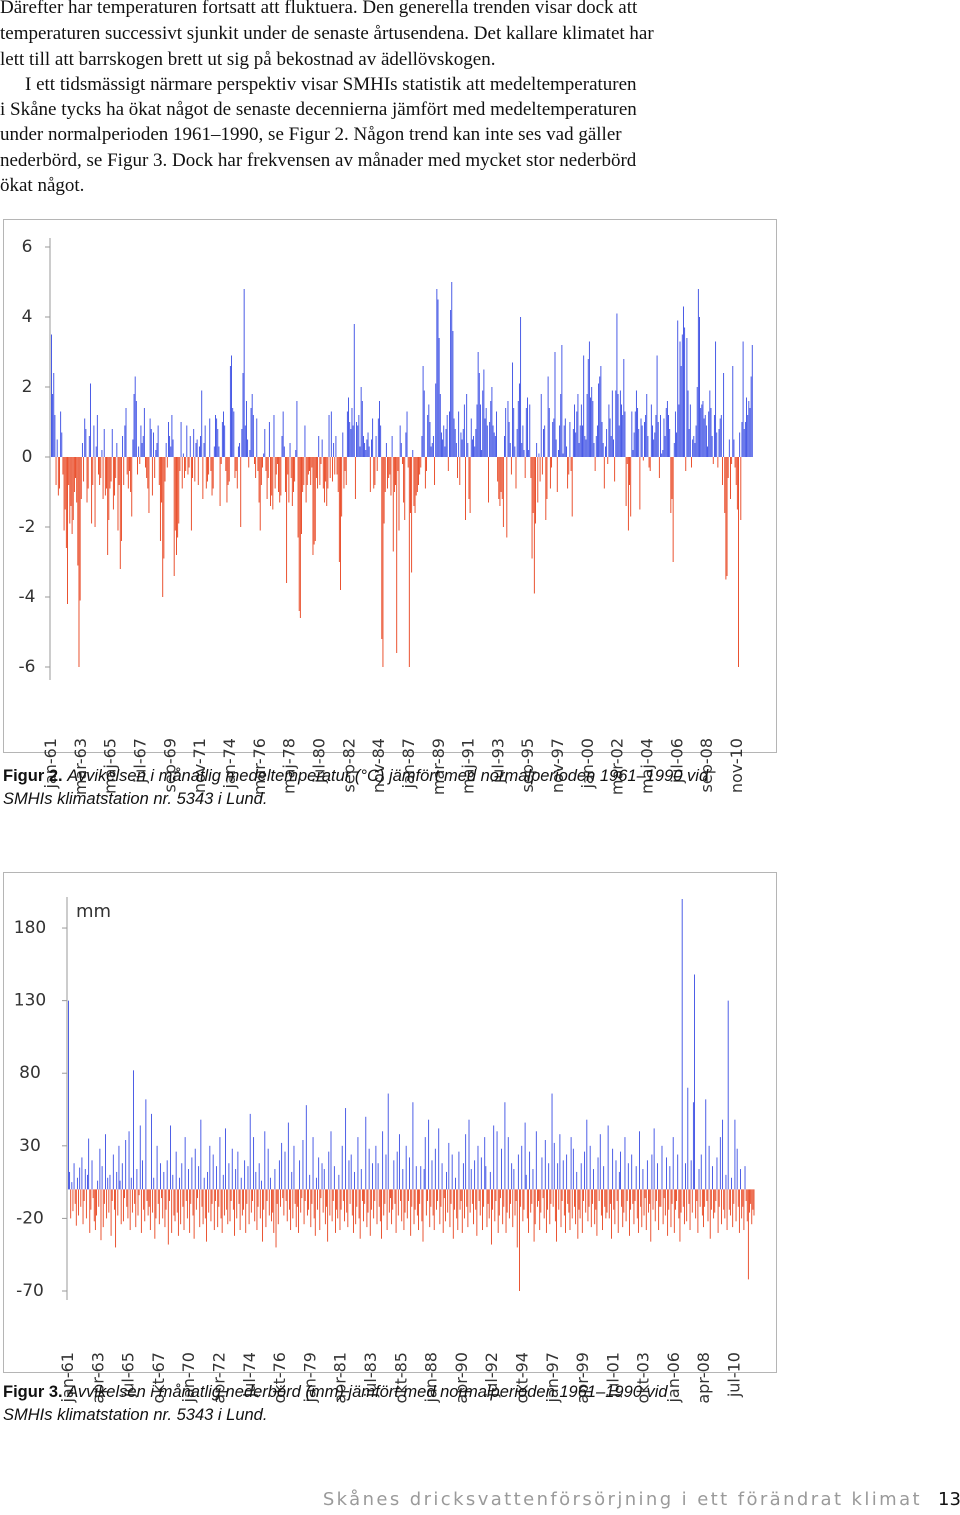  What do you see at coordinates (557, 765) in the screenshot?
I see `x-tick-label: nov-97` at bounding box center [557, 765].